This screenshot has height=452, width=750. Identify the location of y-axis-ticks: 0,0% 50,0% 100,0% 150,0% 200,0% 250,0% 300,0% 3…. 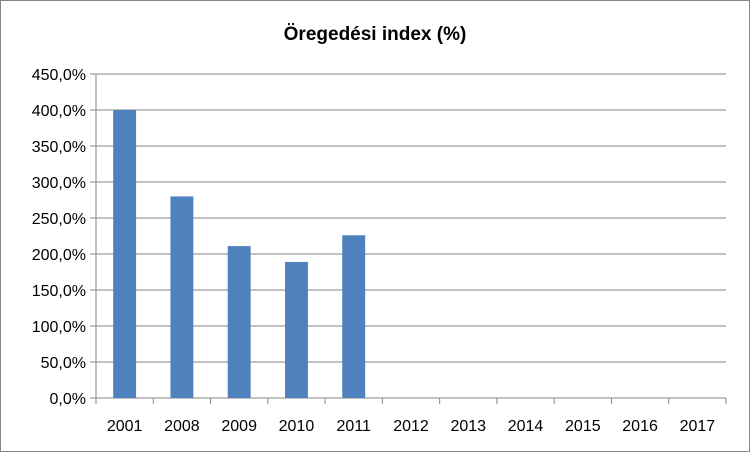
(59, 237).